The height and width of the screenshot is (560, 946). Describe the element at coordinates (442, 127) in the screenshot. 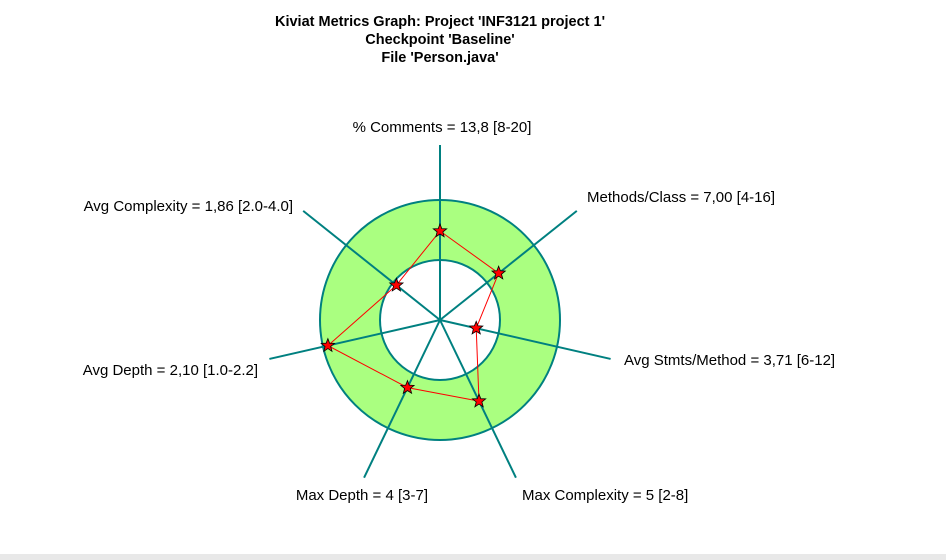

I see `axis-label-1: % Comments = 13,8 [8-20]` at that location.